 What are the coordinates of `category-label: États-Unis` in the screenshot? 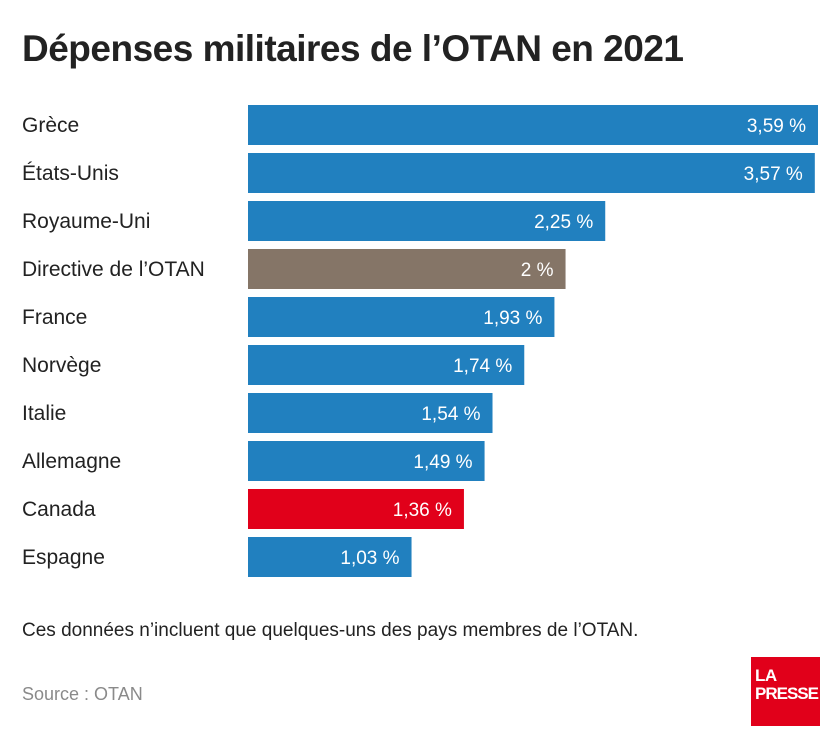 It's located at (70, 173).